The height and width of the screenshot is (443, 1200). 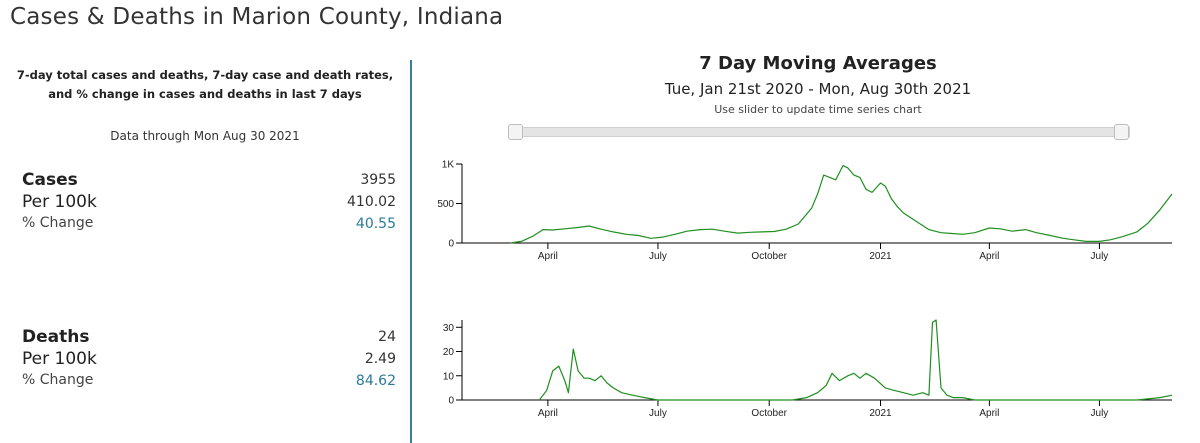 I want to click on deaths-per100k-value: 2.49, so click(x=380, y=359).